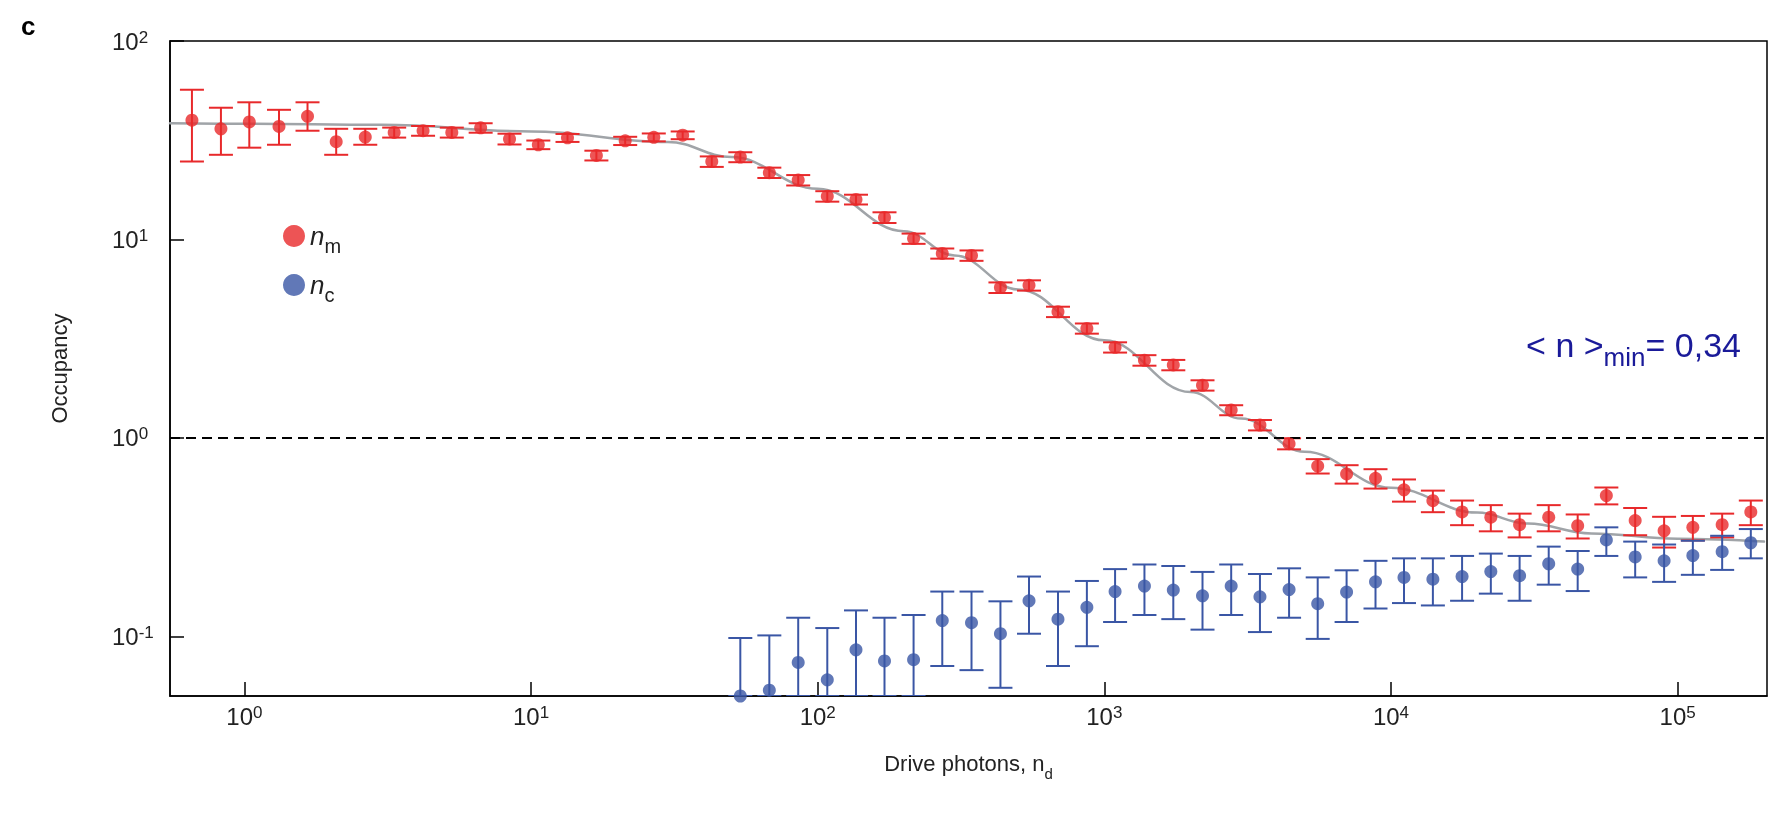 Image resolution: width=1789 pixels, height=819 pixels. I want to click on y-axis-title: Occupancy, so click(59, 368).